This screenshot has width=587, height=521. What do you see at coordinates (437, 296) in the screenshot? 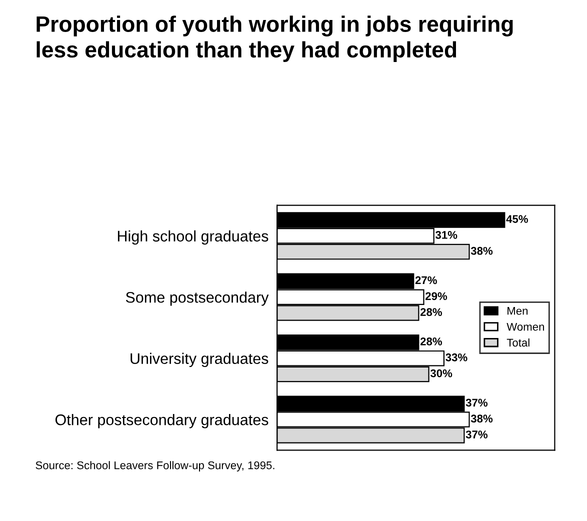
I see `data-label: 29%` at bounding box center [437, 296].